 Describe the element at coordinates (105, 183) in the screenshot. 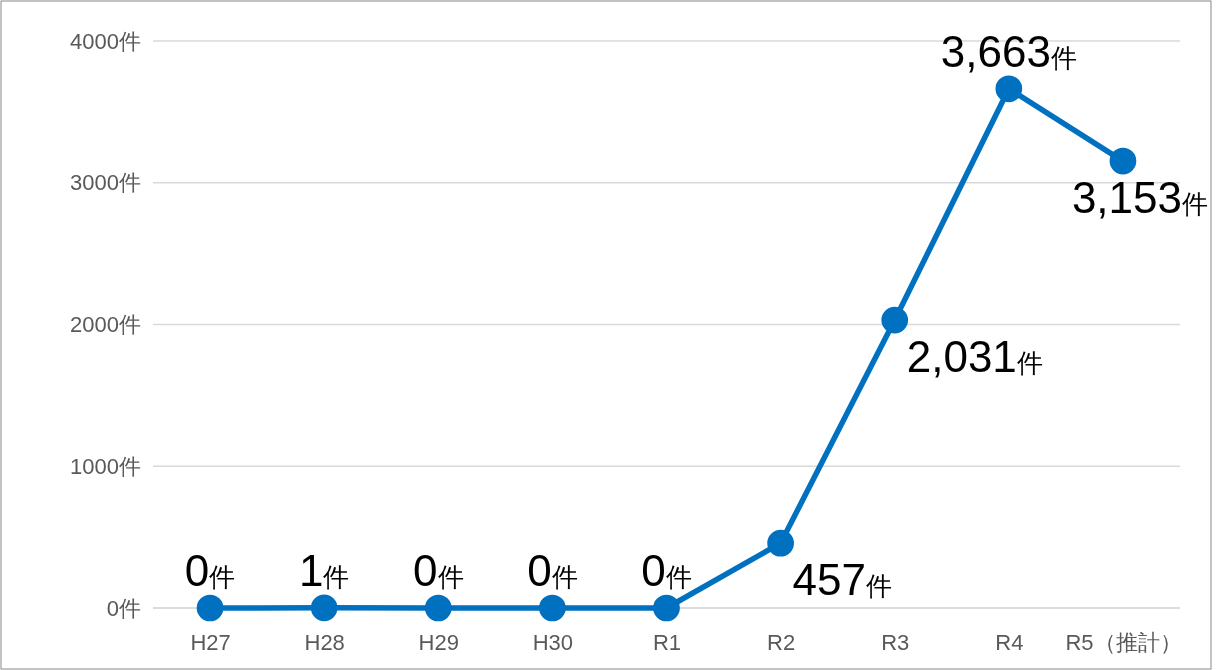

I see `y-tick-label: 3000件` at that location.